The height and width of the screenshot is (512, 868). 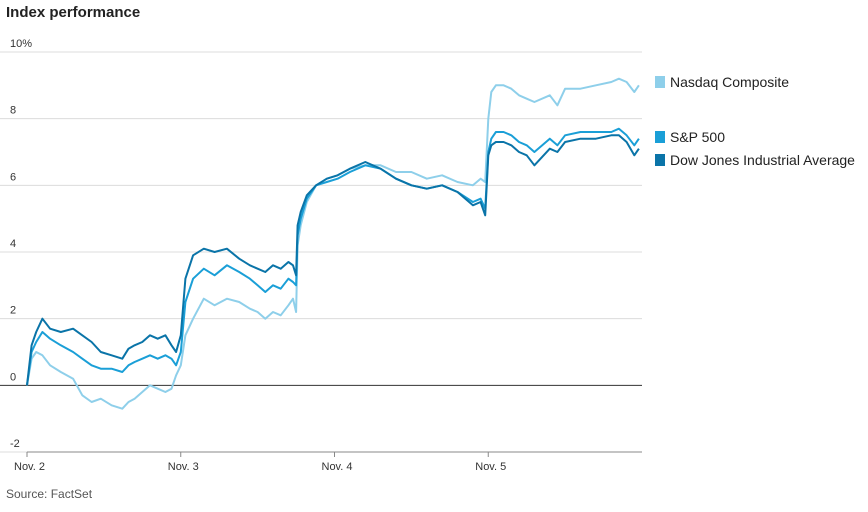 What do you see at coordinates (337, 467) in the screenshot?
I see `x-tick-label: Nov. 4` at bounding box center [337, 467].